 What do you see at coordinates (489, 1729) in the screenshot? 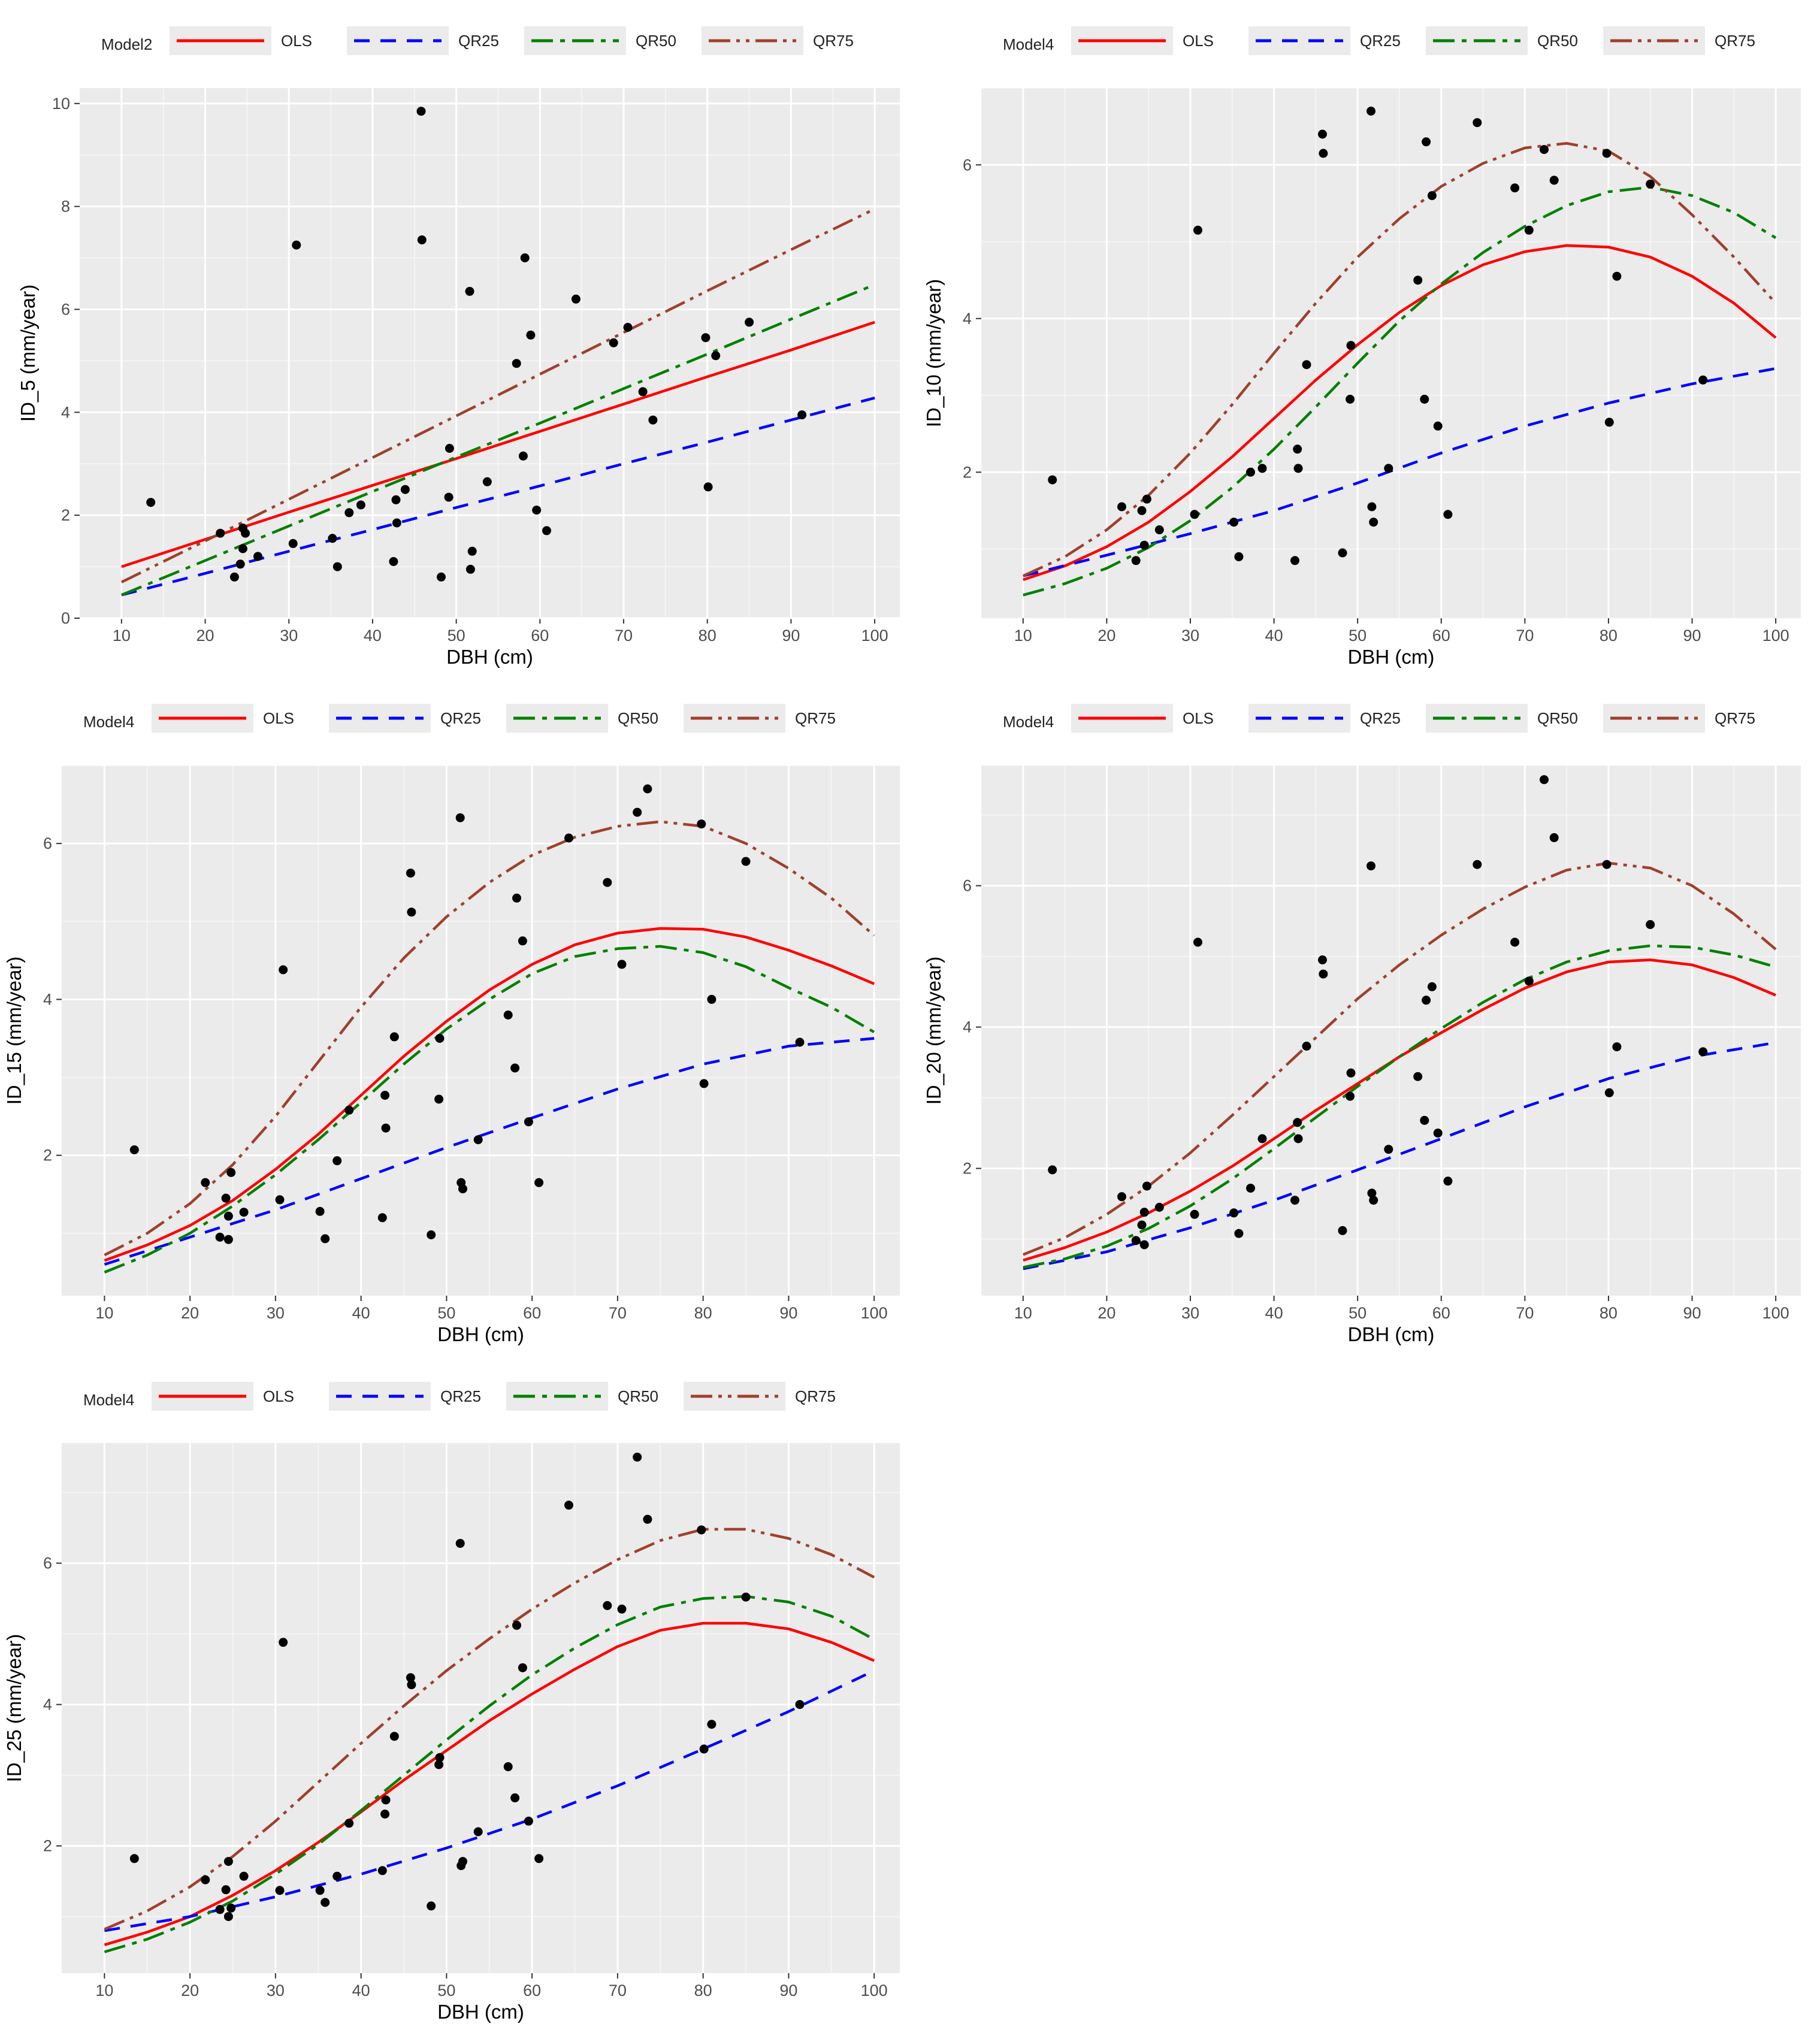
I see `series-line-qr75` at bounding box center [489, 1729].